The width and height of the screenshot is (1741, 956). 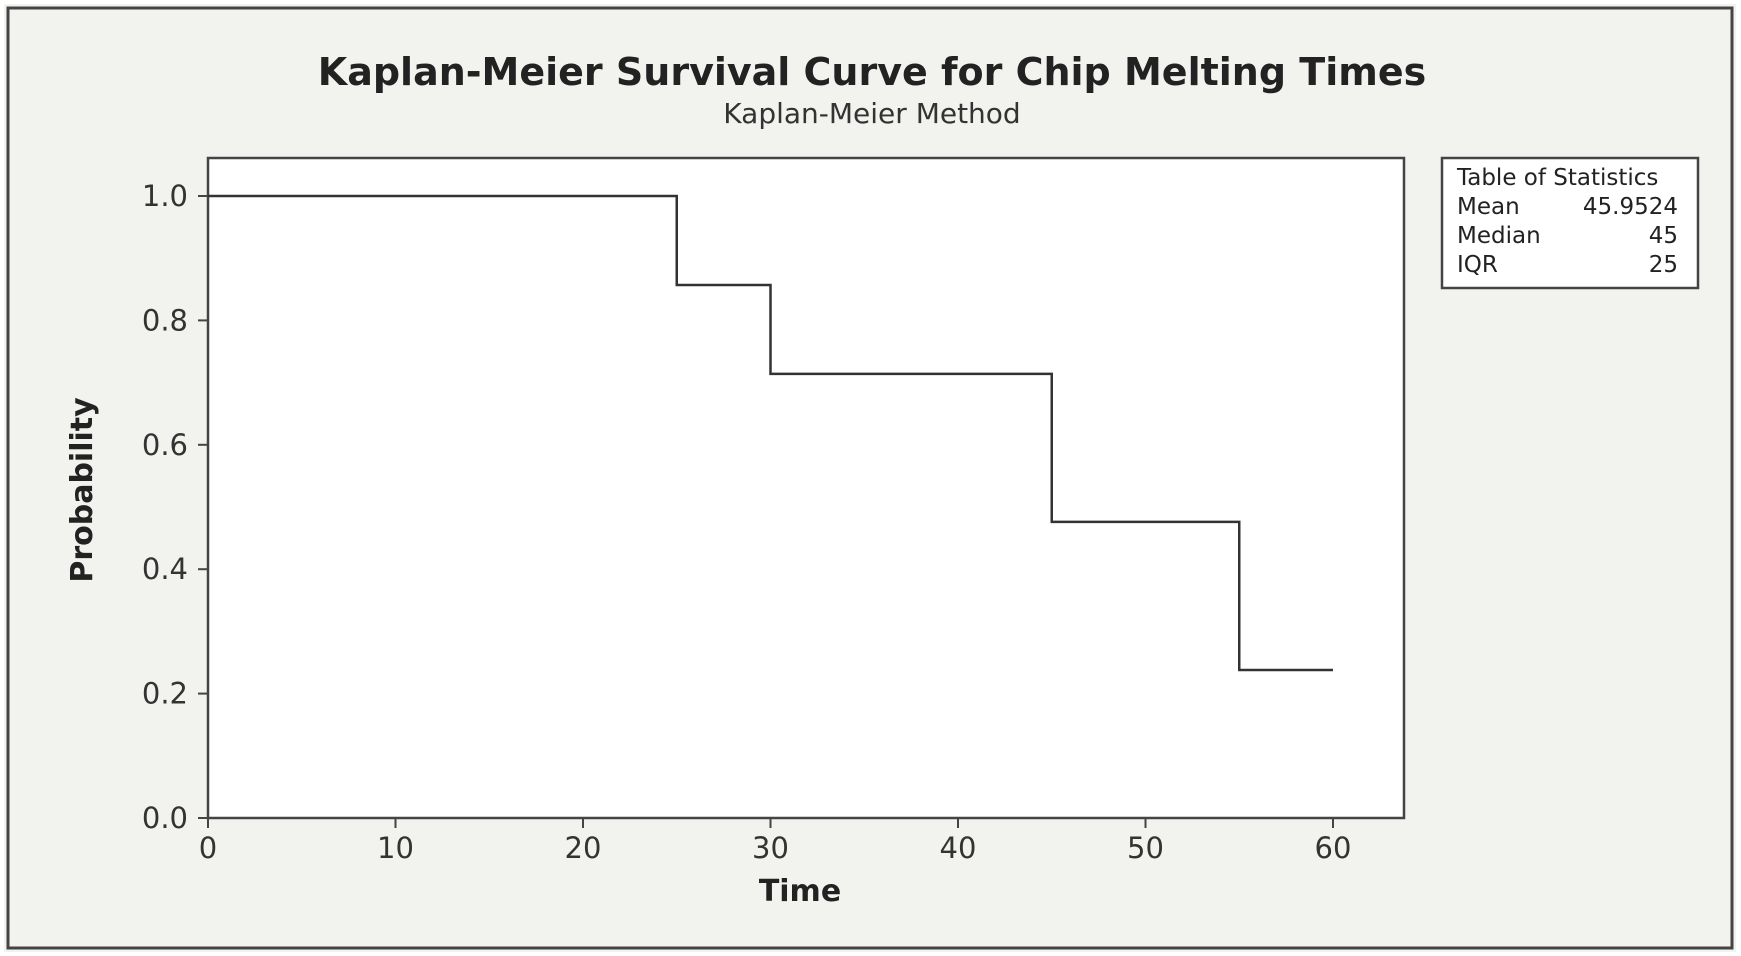 What do you see at coordinates (800, 891) in the screenshot?
I see `x-axis-label: Time` at bounding box center [800, 891].